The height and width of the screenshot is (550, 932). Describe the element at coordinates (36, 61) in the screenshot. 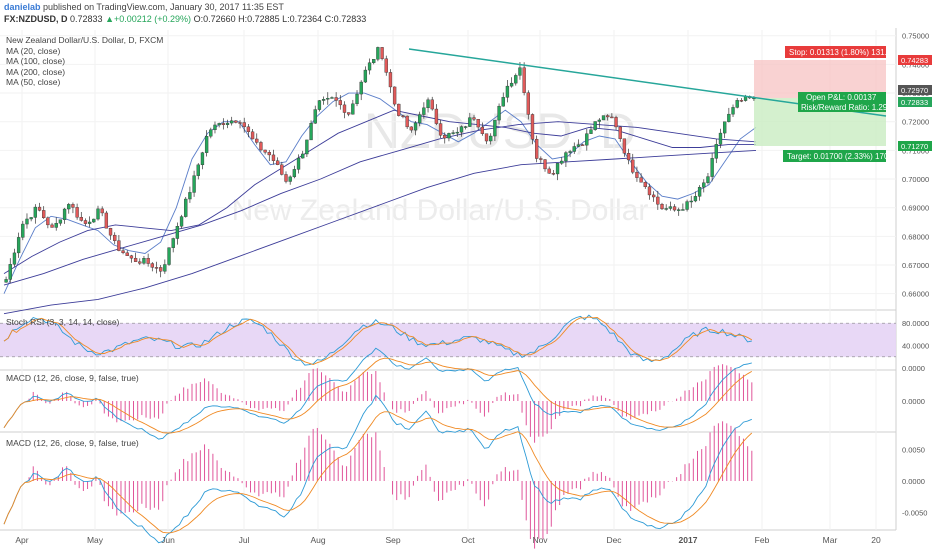

I see `legend-ma100: MA (100, close)` at that location.